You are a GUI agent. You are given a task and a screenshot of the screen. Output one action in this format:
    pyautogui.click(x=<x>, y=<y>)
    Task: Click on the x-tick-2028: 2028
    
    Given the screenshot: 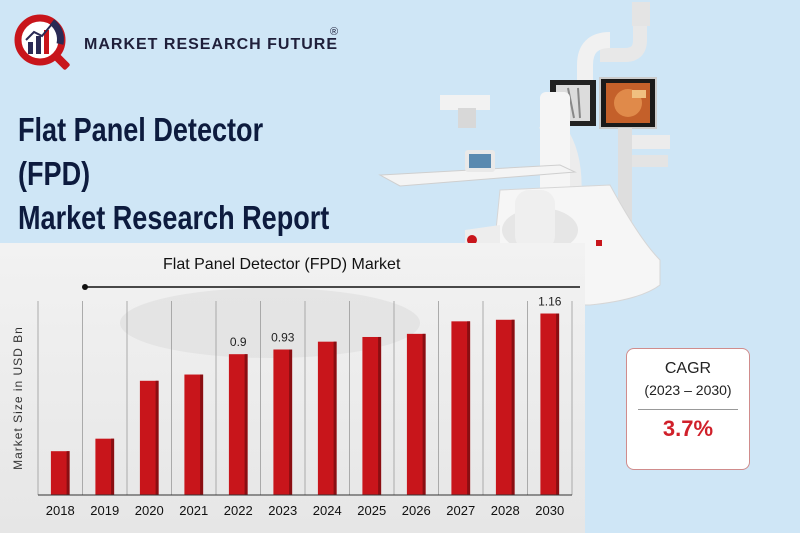 What is the action you would take?
    pyautogui.click(x=505, y=510)
    